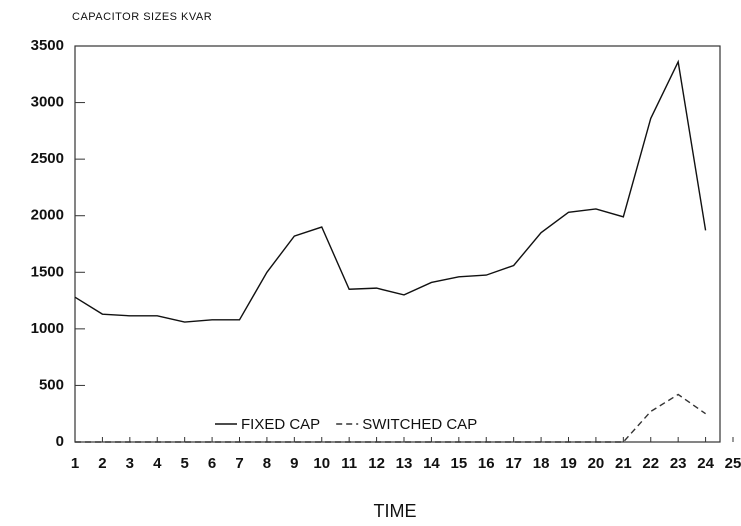  I want to click on x-tick-label: 12, so click(376, 463).